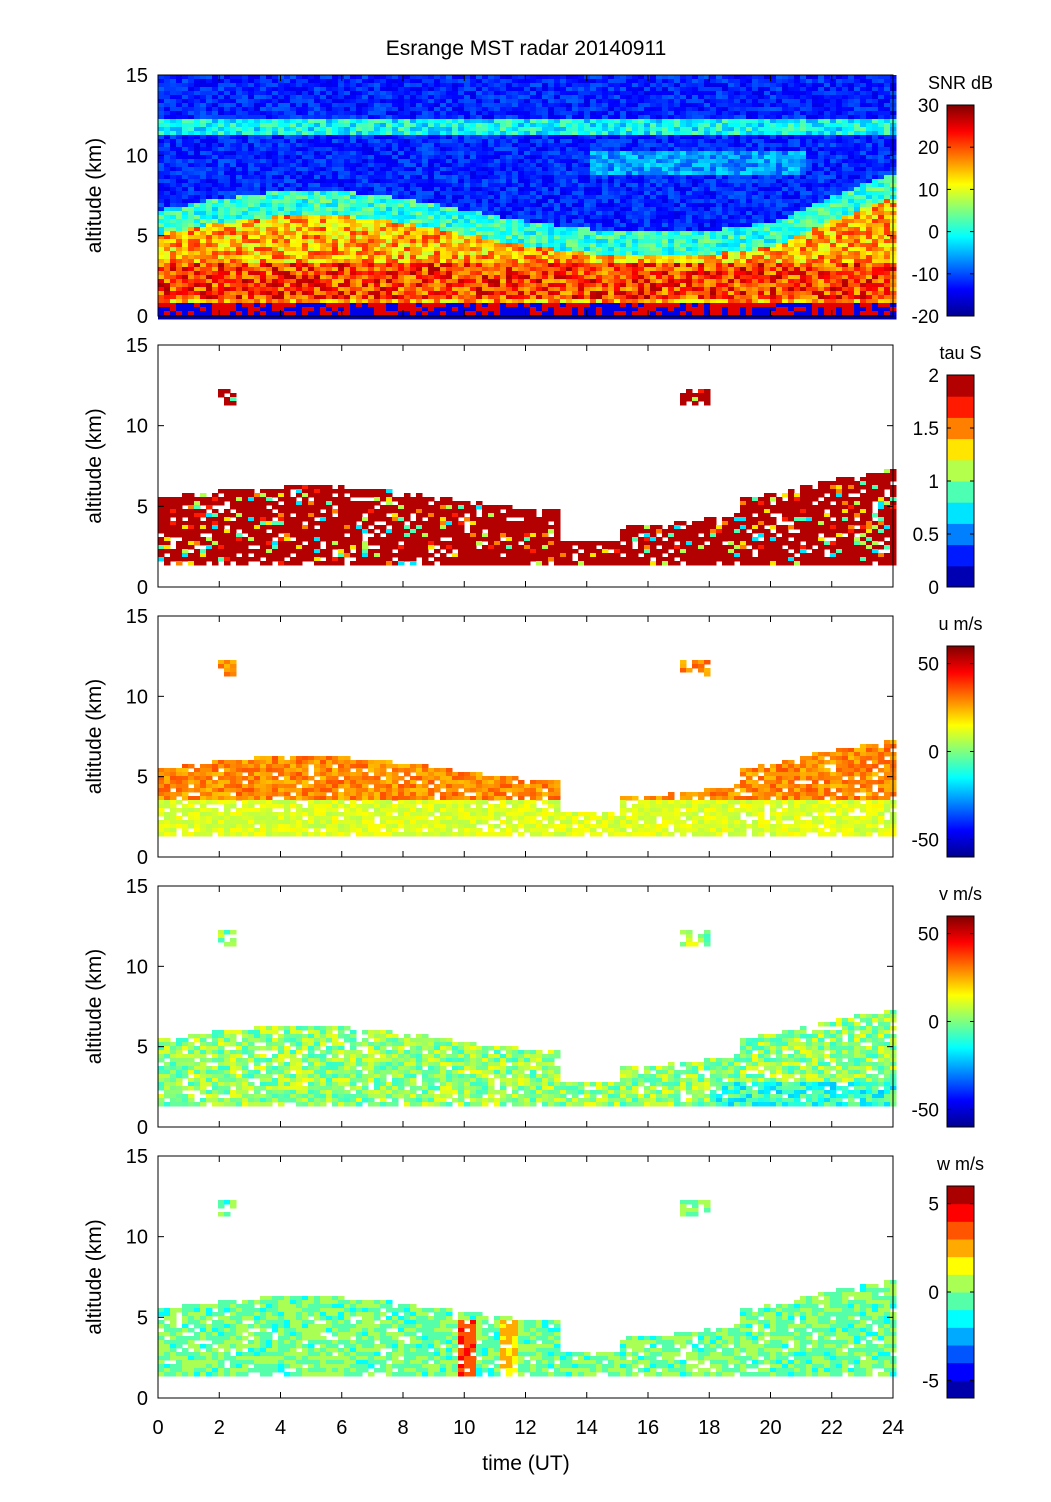 This screenshot has width=1051, height=1502. Describe the element at coordinates (526, 48) in the screenshot. I see `figure-title: Esrange MST radar 20140911` at that location.